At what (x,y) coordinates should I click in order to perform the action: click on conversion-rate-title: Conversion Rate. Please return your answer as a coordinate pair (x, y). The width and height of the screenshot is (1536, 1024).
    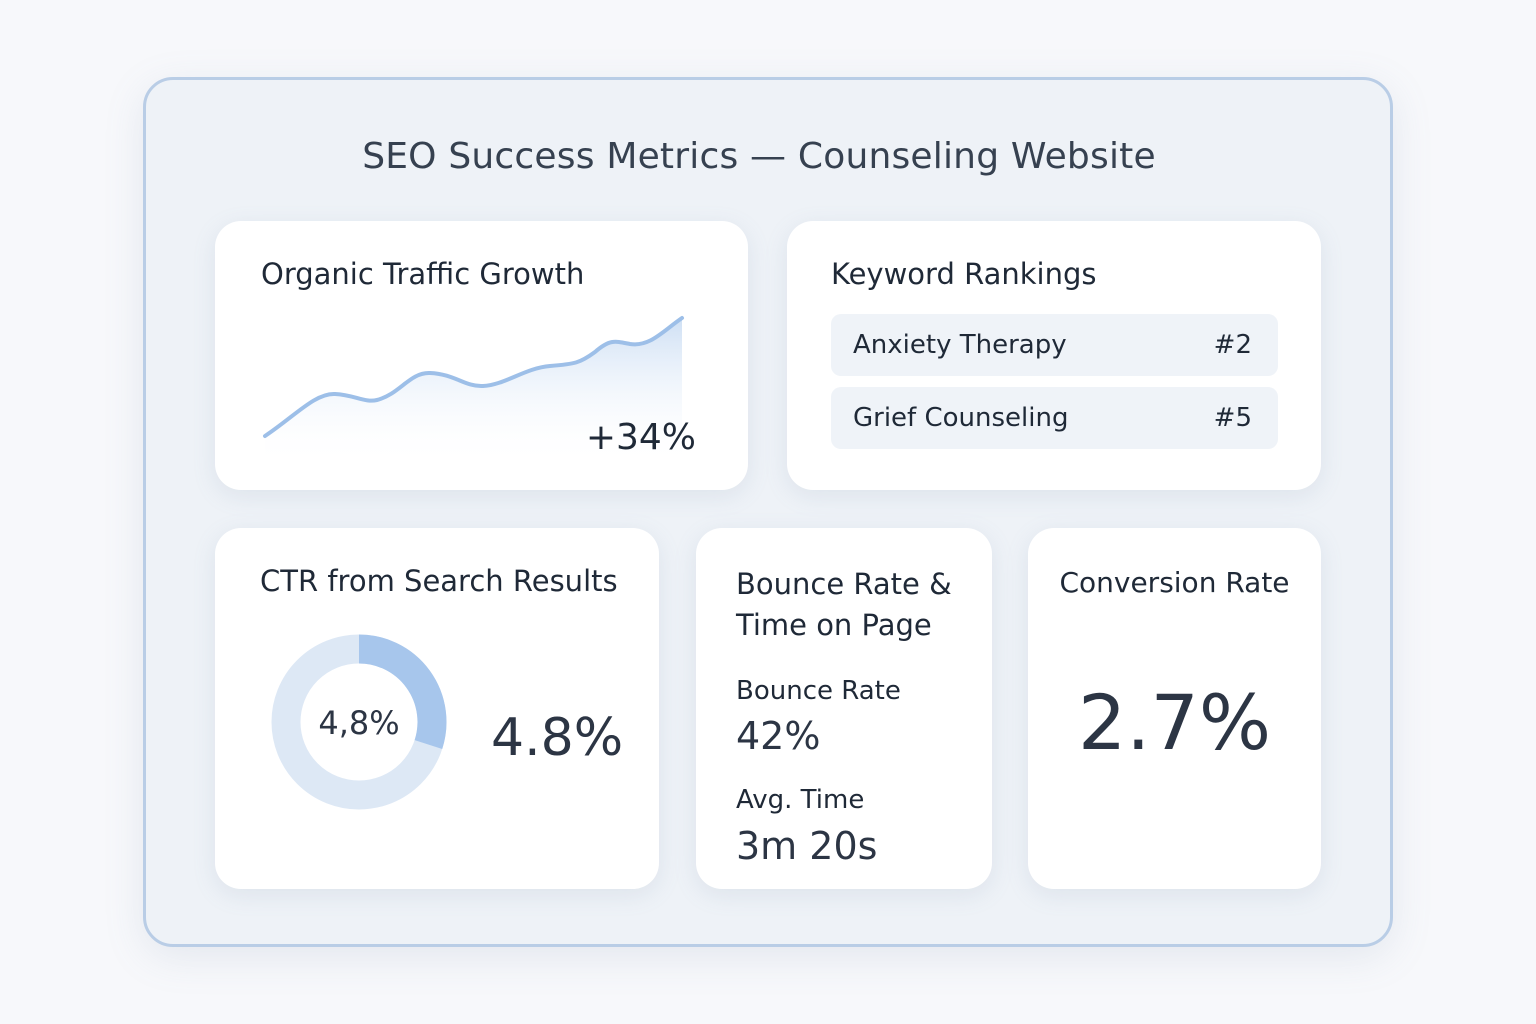
    Looking at the image, I should click on (1174, 582).